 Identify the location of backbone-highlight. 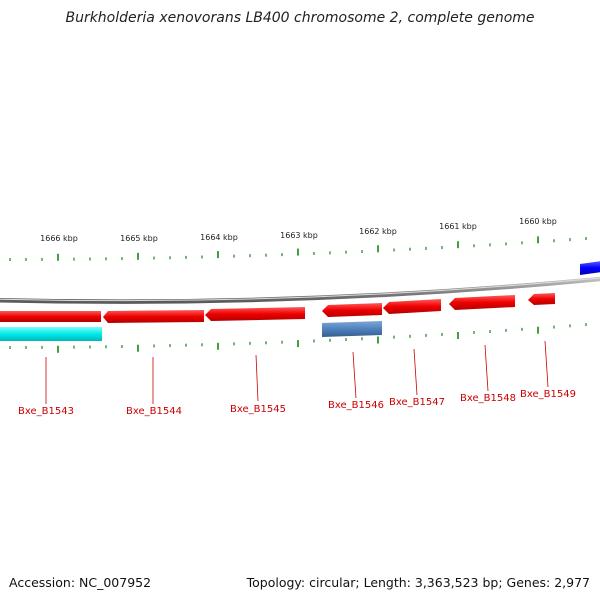
(300, 289).